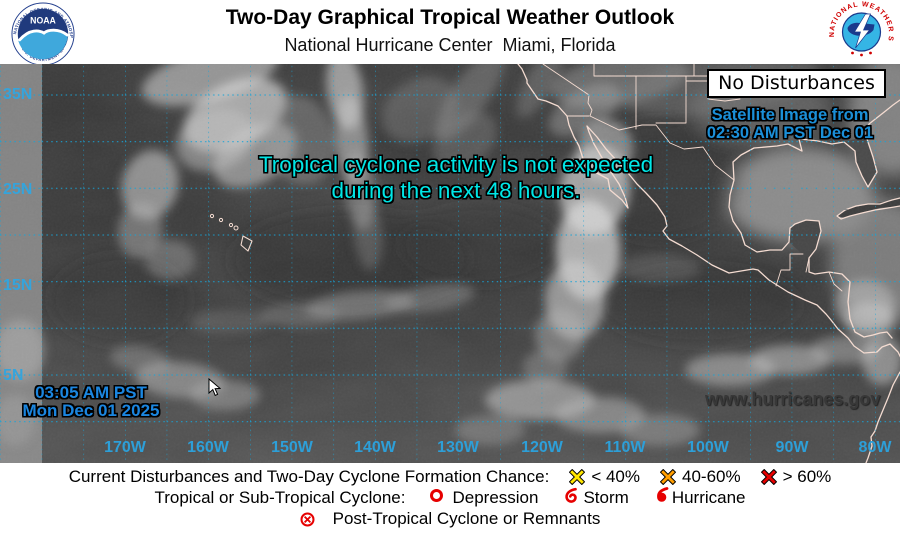 The height and width of the screenshot is (533, 900). Describe the element at coordinates (800, 186) in the screenshot. I see `atlantic-outlook-line1: ATLANTIC` at that location.